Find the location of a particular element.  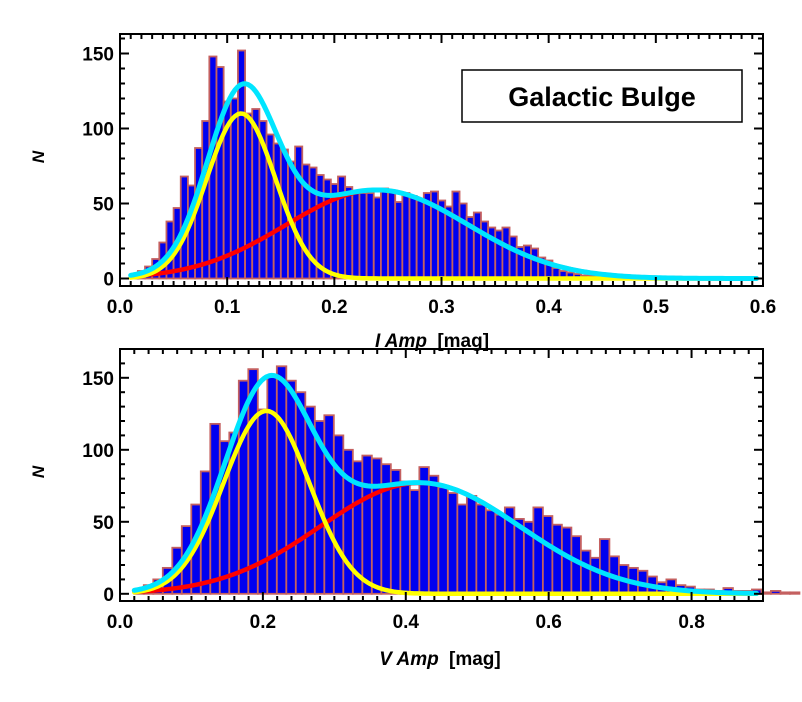

x-axis-label: I Amp [mag] is located at coordinates (432, 341).